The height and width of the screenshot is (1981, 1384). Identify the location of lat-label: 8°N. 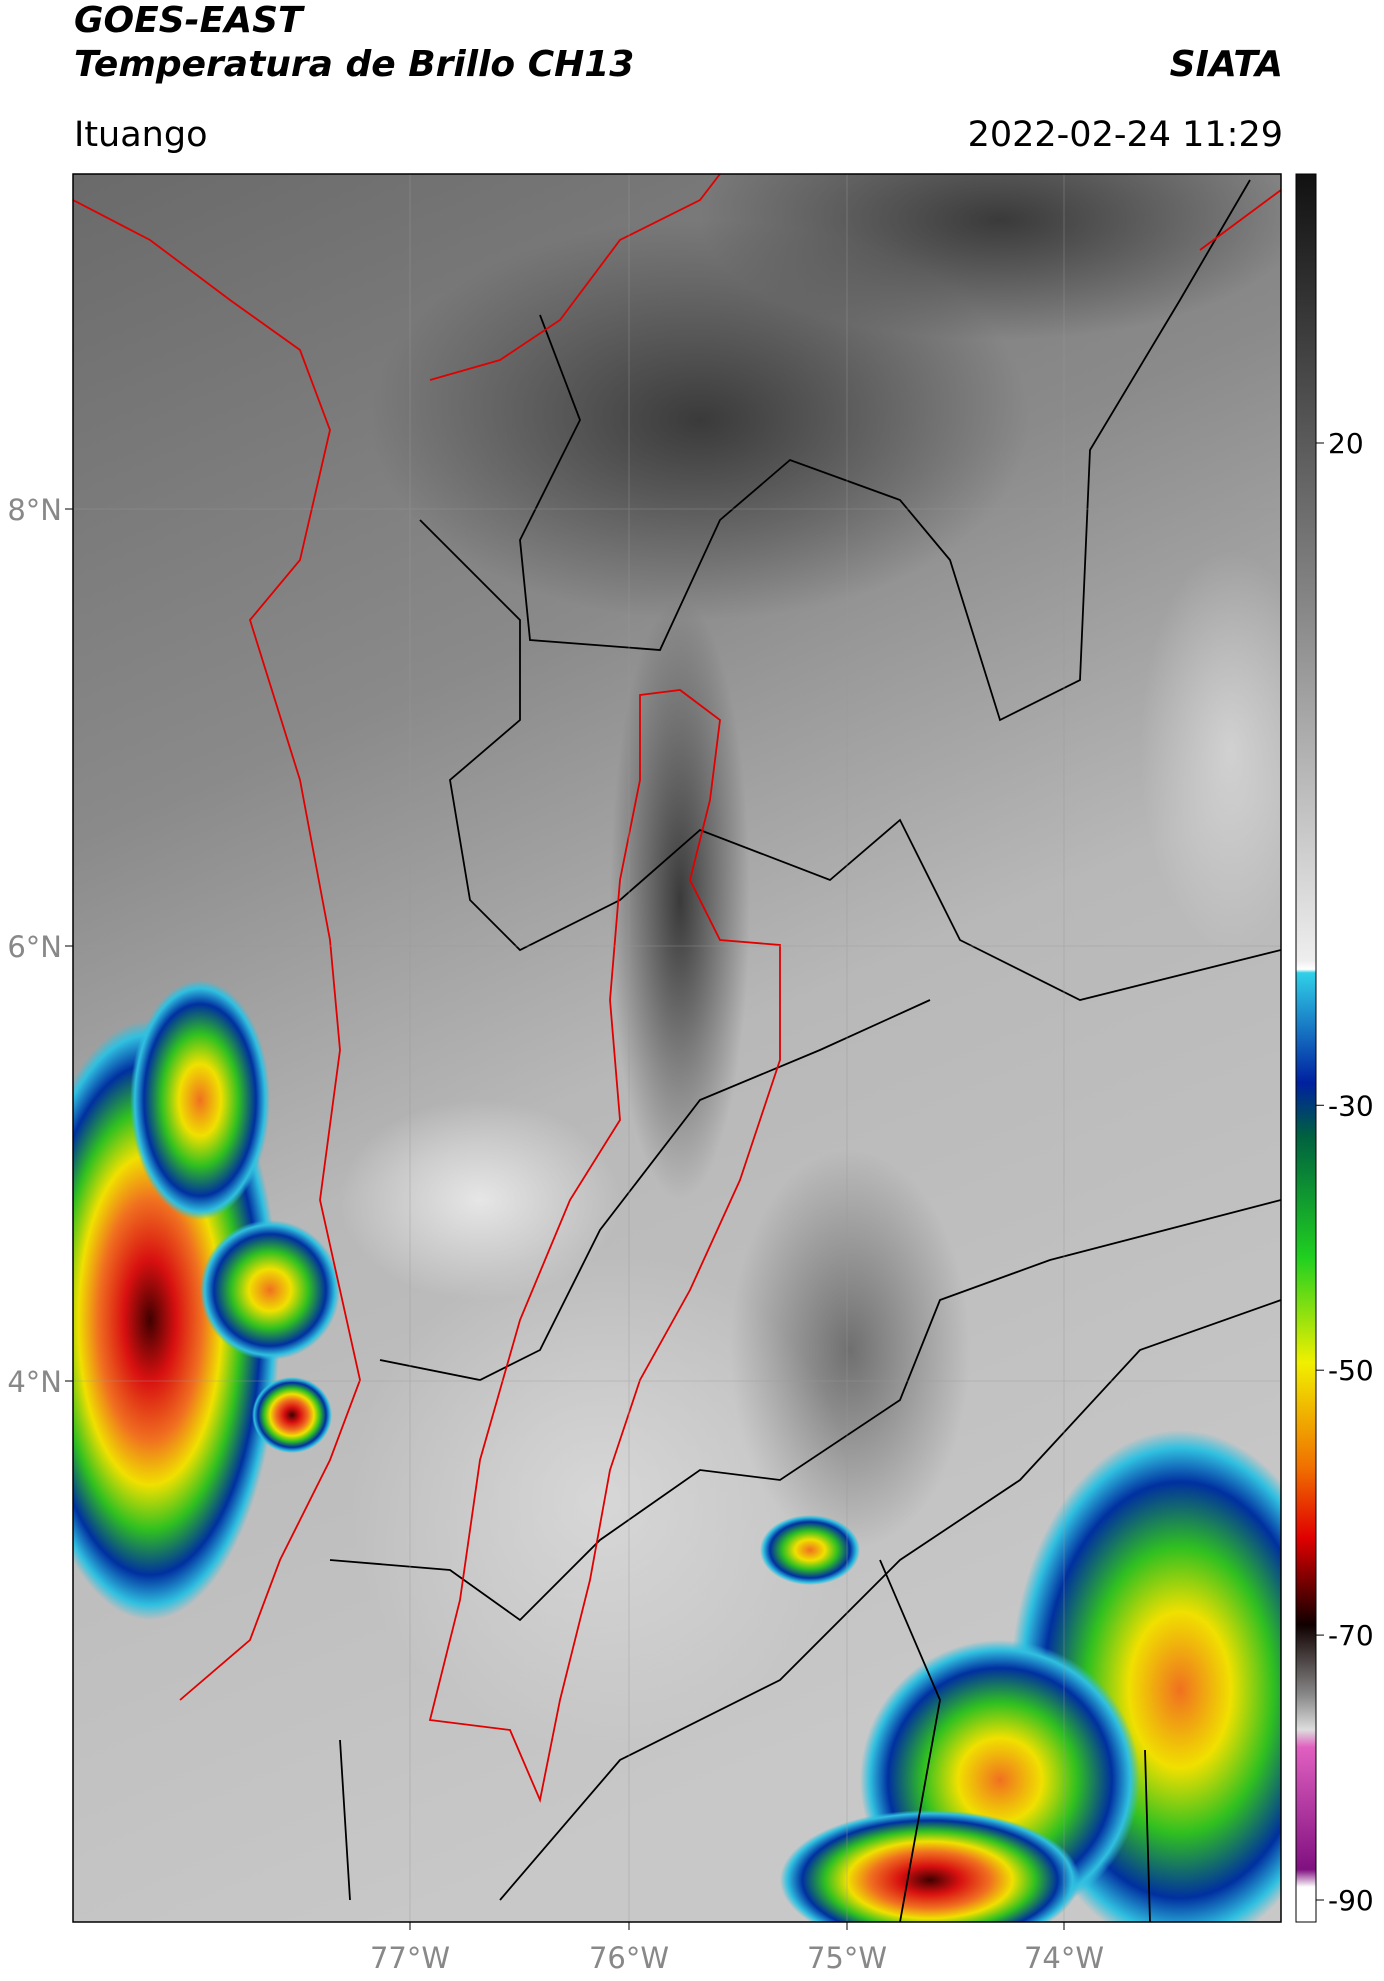
(34, 510).